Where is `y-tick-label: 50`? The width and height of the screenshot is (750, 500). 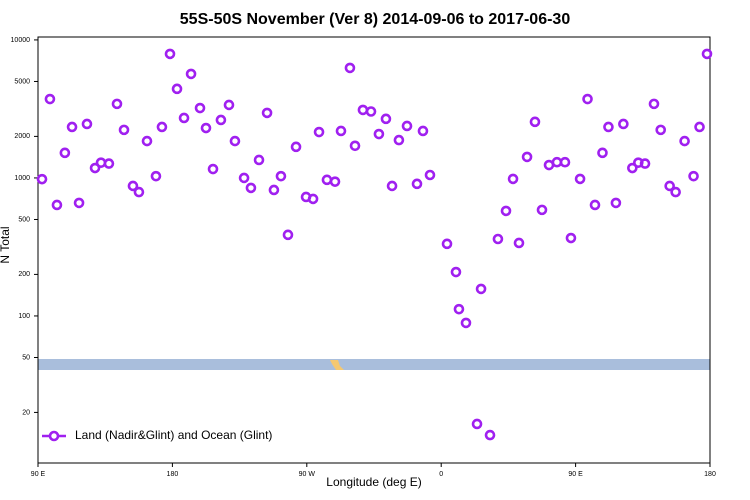
y-tick-label: 50 is located at coordinates (26, 357).